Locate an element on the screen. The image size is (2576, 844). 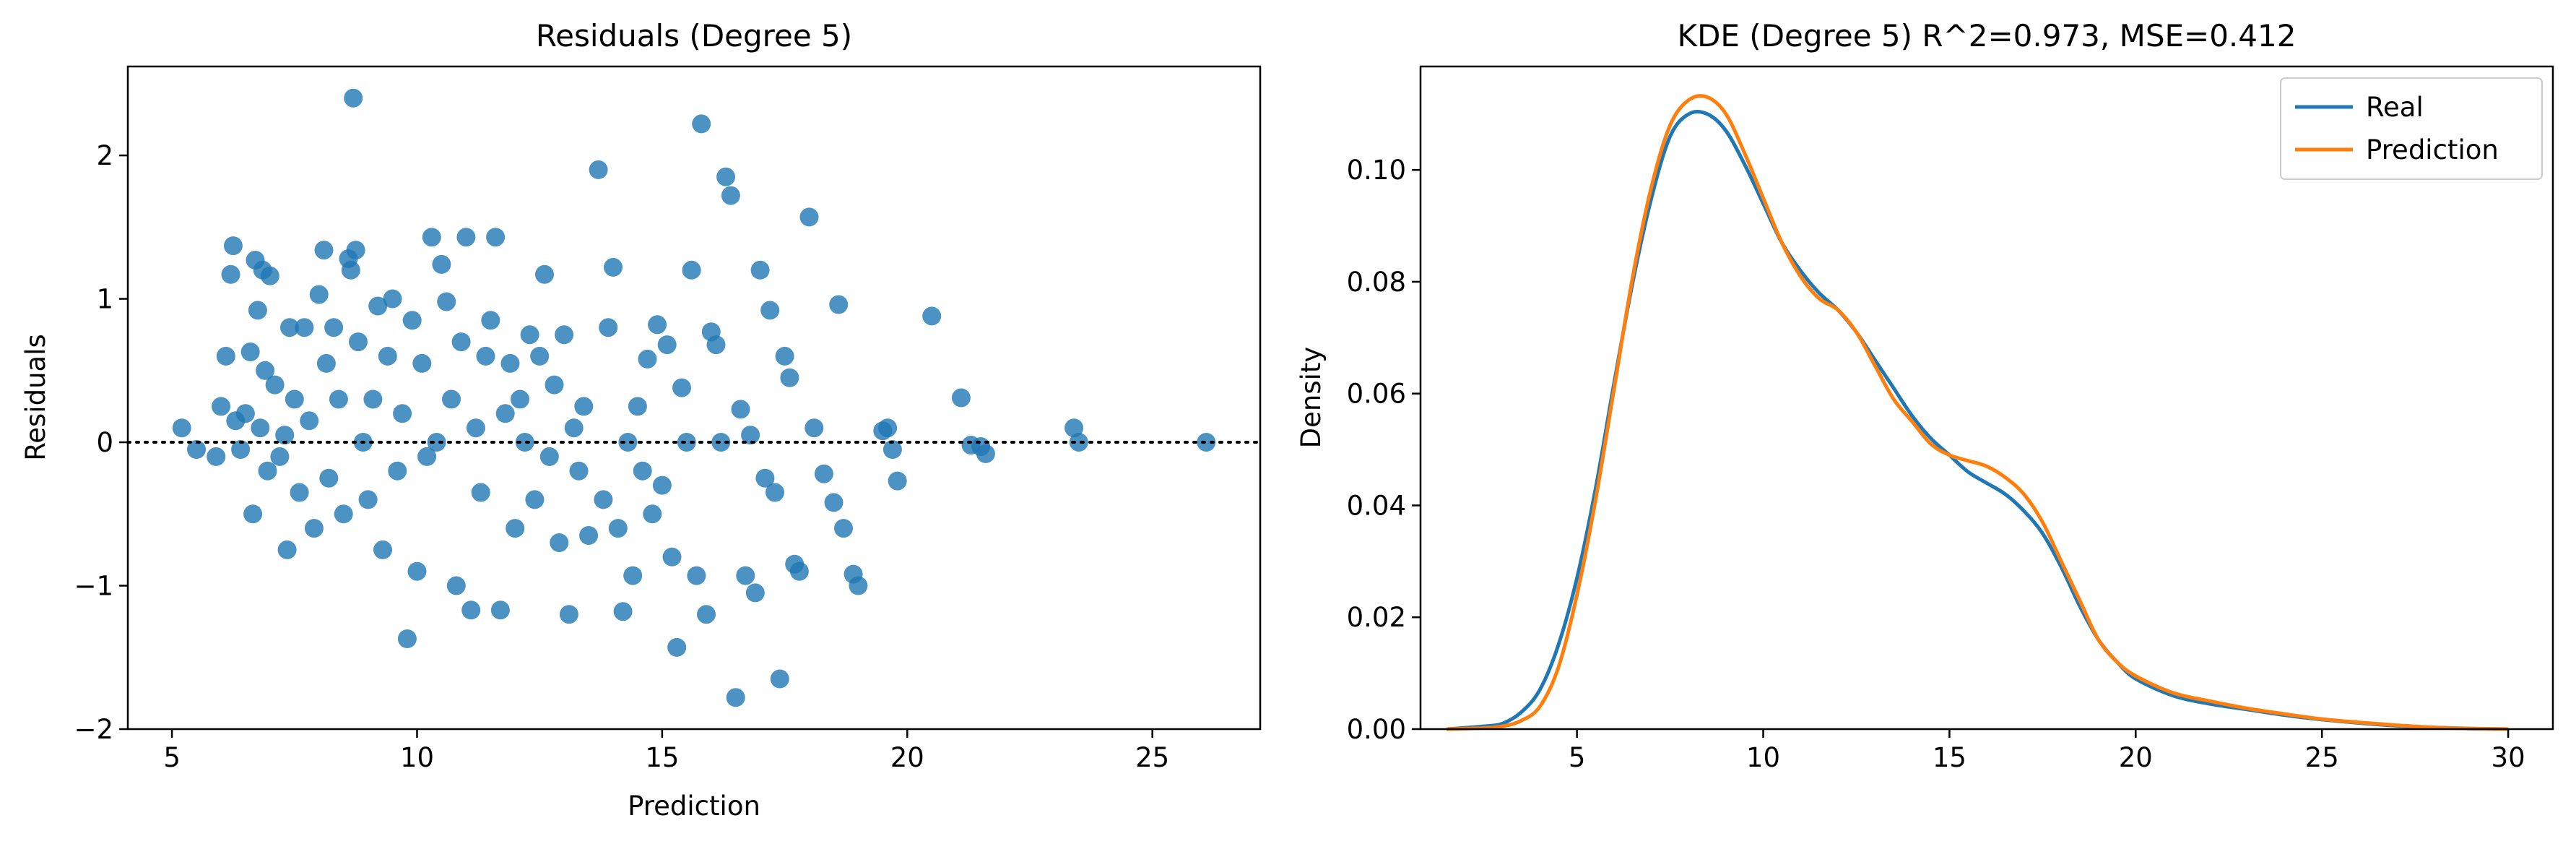
y-tick-label: −2 is located at coordinates (93, 729).